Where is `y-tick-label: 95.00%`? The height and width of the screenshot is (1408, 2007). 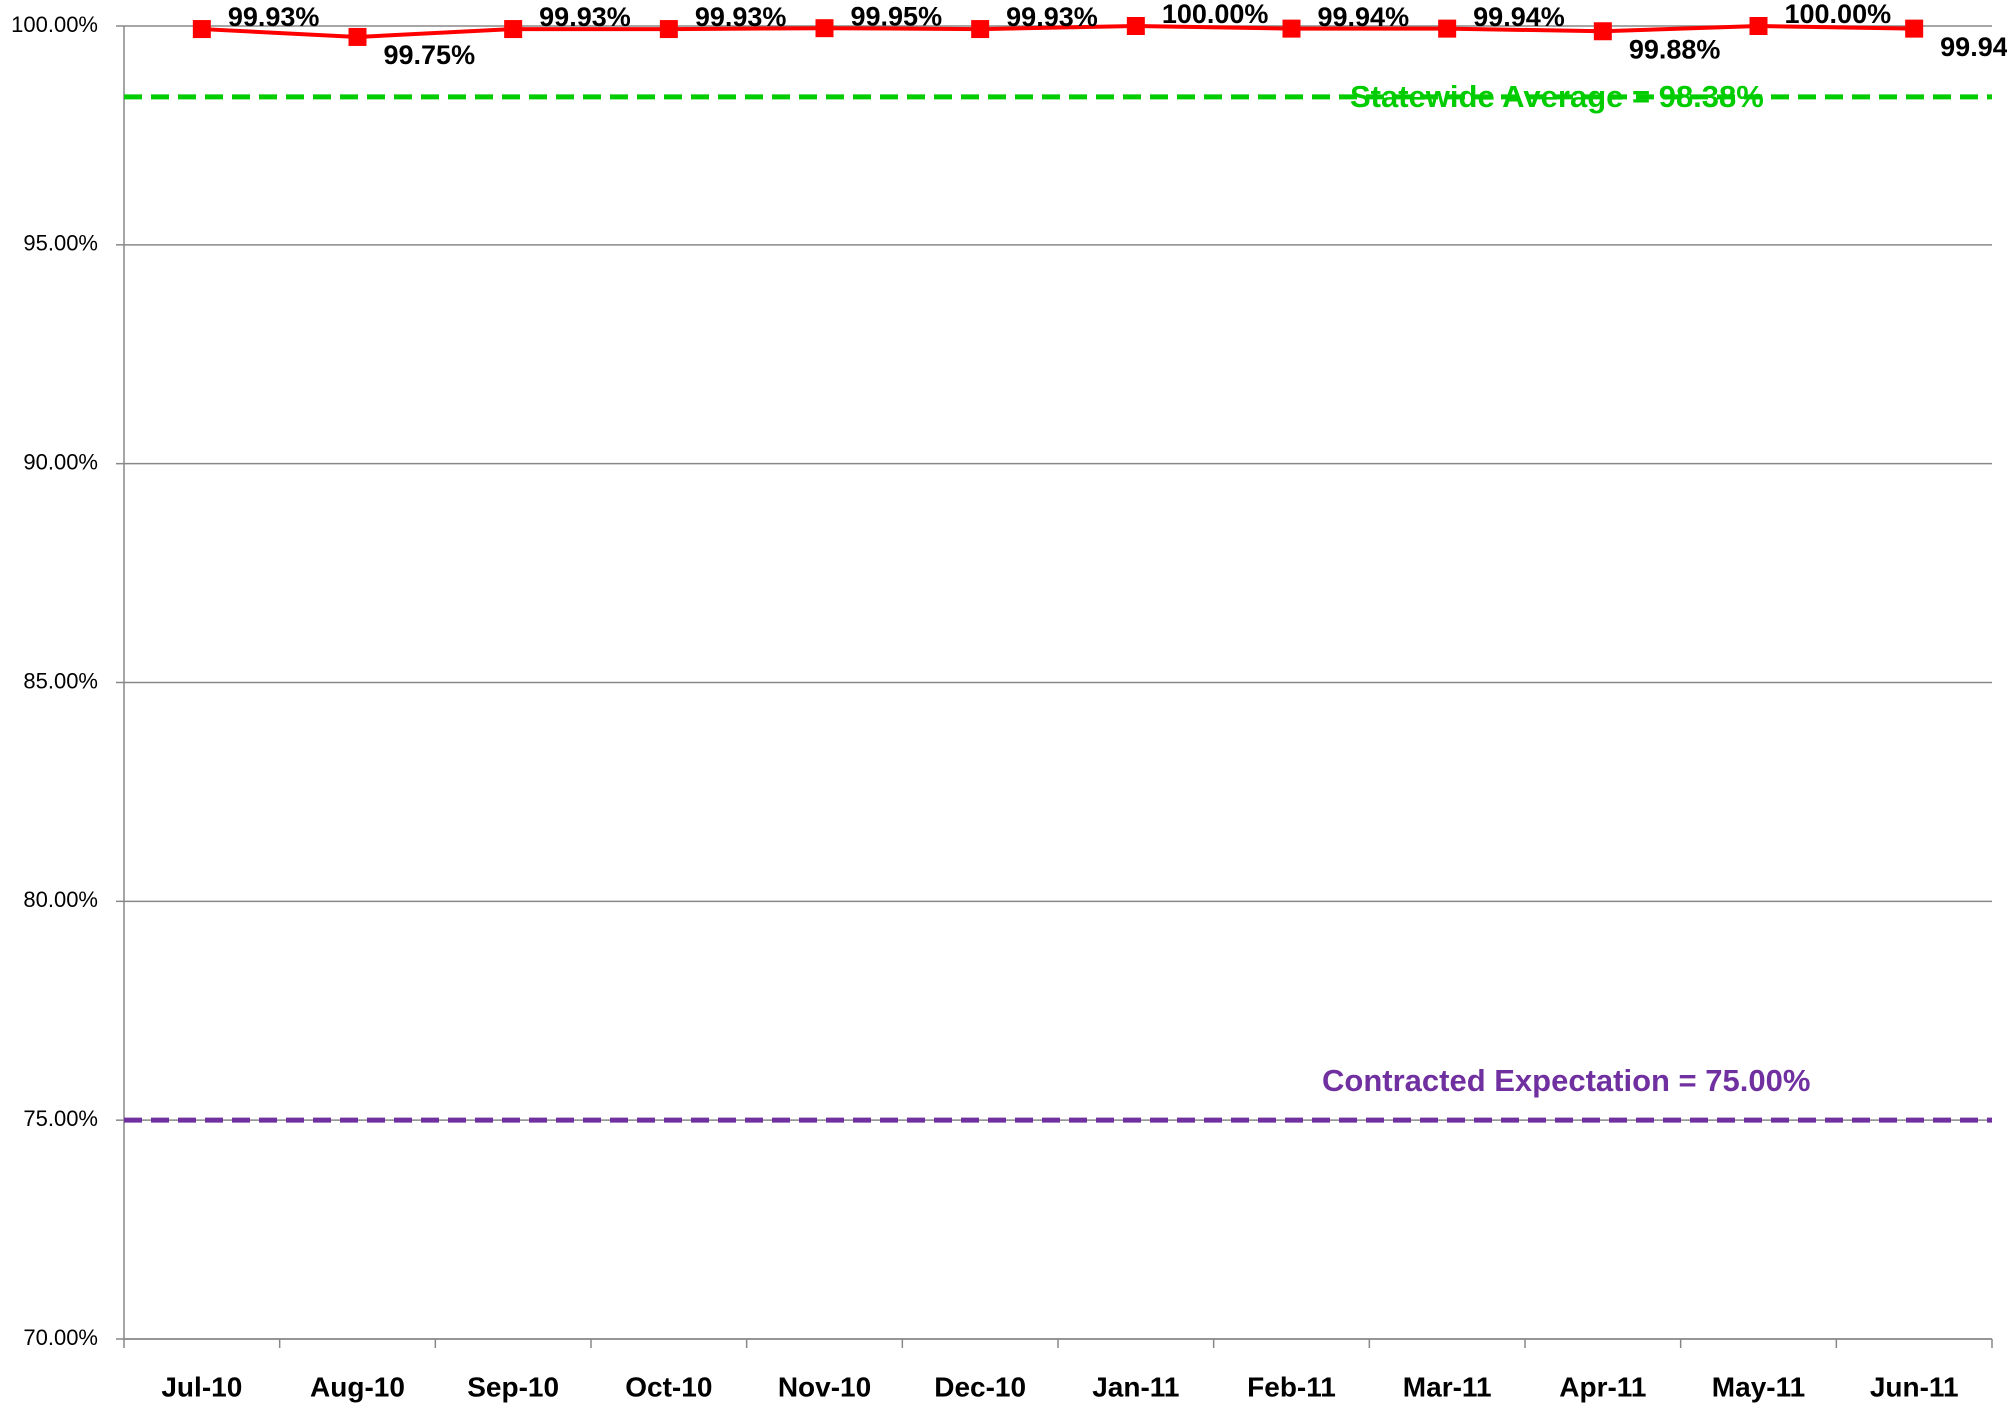 y-tick-label: 95.00% is located at coordinates (60, 243).